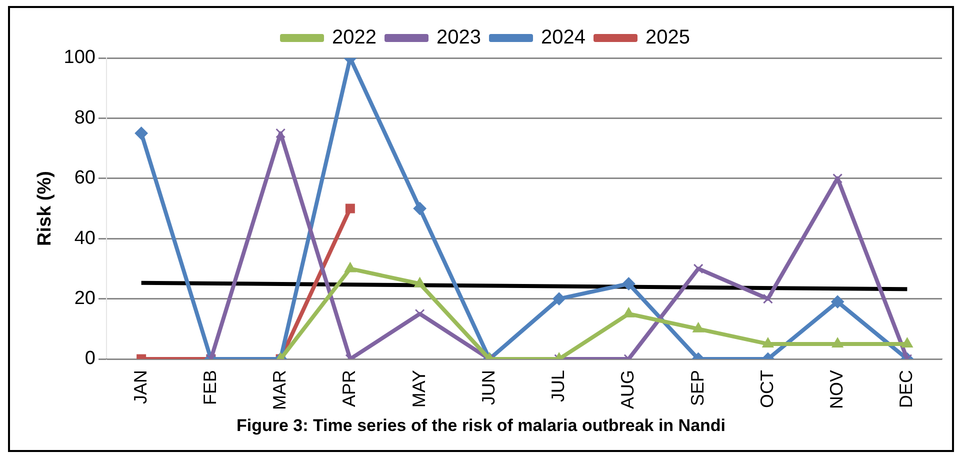  Describe the element at coordinates (354, 37) in the screenshot. I see `legend-label: 2022` at that location.